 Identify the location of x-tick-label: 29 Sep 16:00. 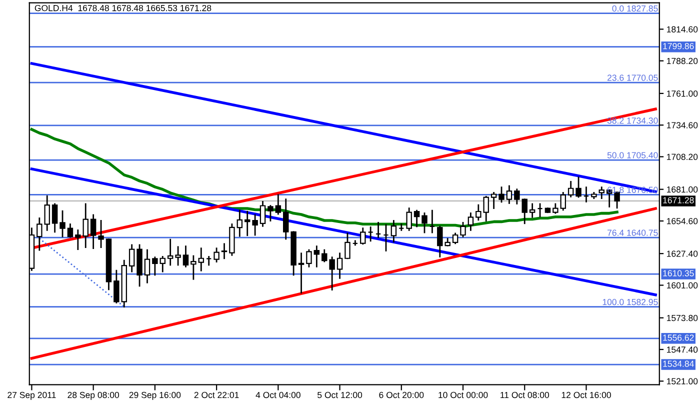
(155, 396).